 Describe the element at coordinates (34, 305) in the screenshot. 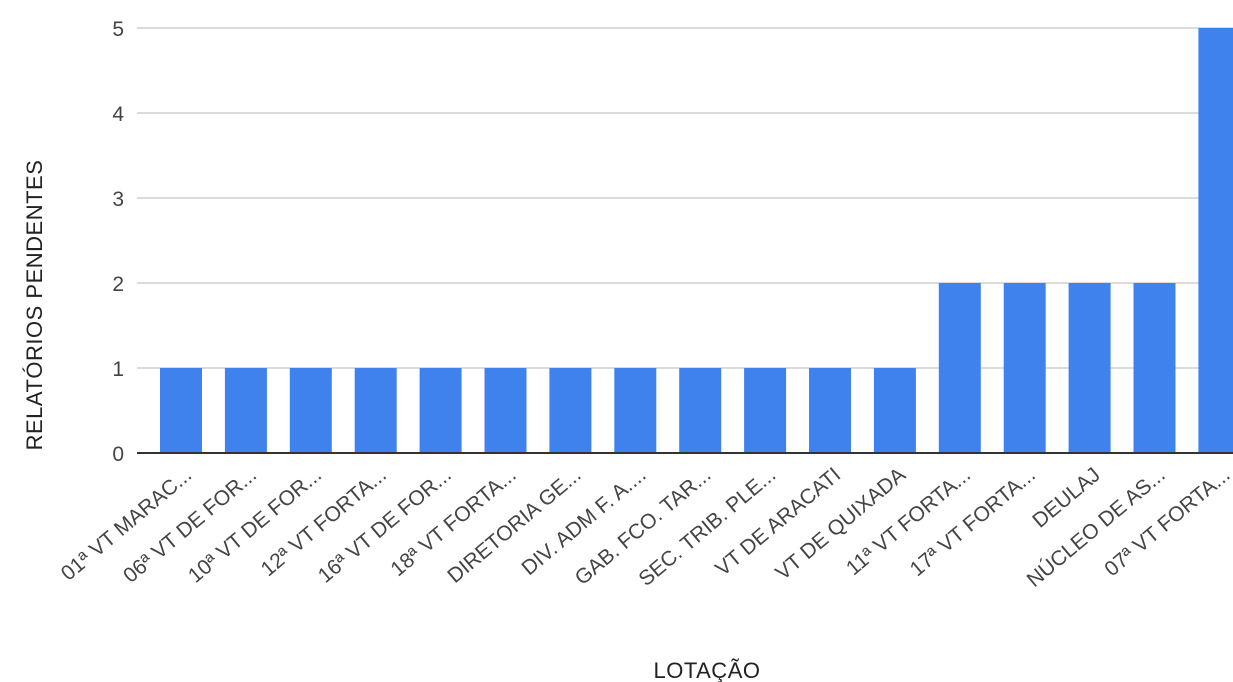

I see `y-axis-title: RELATÓRIOS PENDENTES` at that location.